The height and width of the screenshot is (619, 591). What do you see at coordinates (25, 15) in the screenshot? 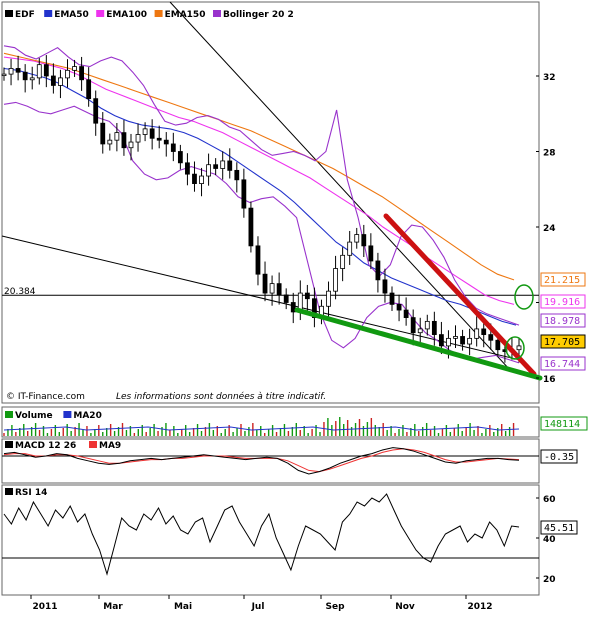
I see `price-legend-label-0: EDF` at bounding box center [25, 15].